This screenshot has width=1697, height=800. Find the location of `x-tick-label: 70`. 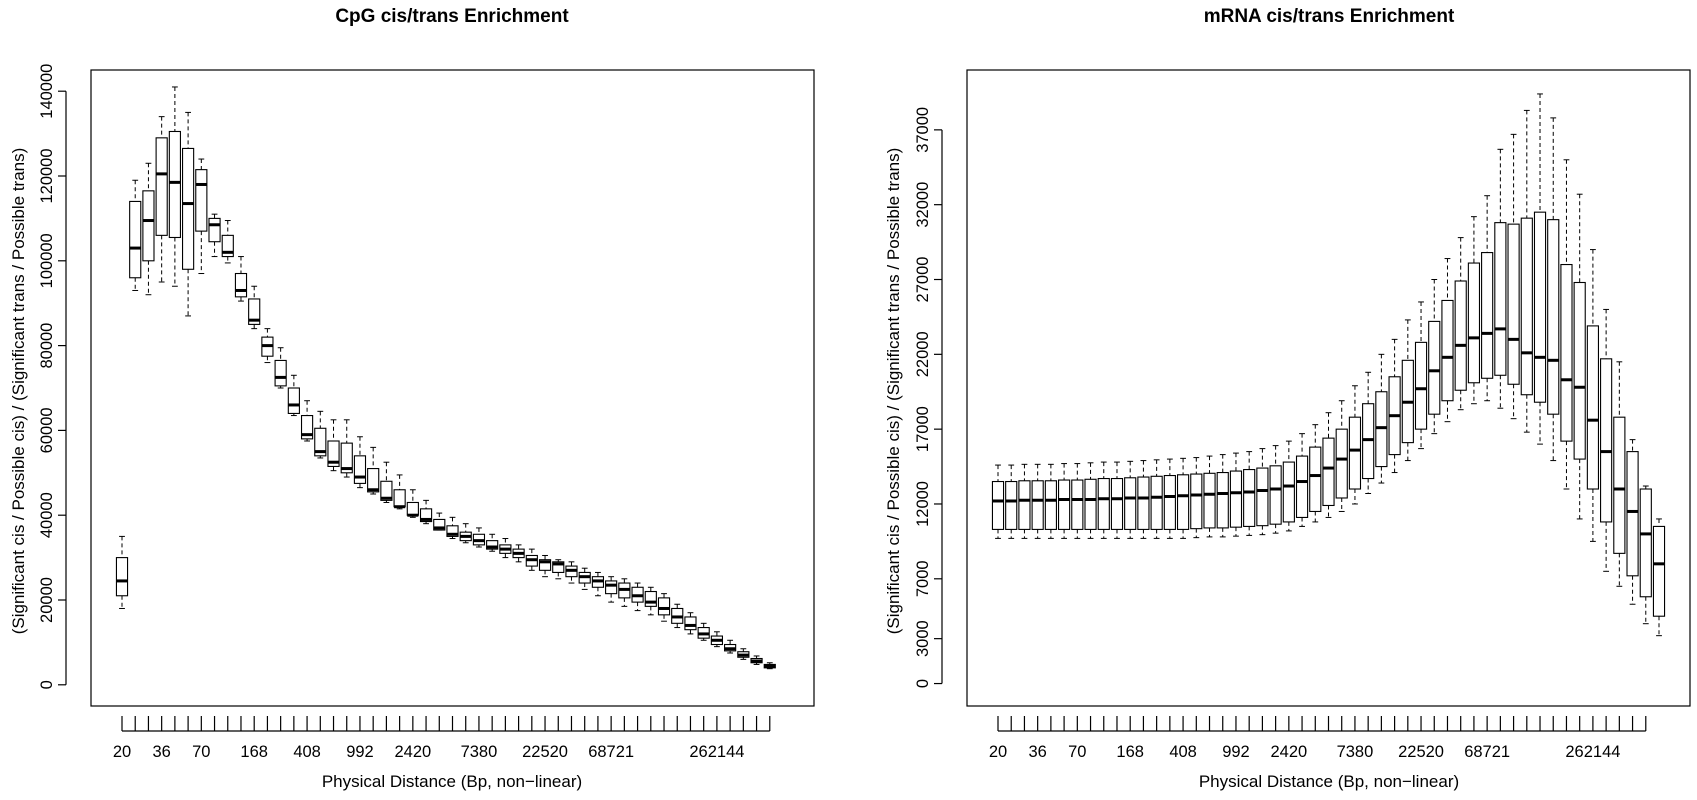

x-tick-label: 70 is located at coordinates (1077, 752).